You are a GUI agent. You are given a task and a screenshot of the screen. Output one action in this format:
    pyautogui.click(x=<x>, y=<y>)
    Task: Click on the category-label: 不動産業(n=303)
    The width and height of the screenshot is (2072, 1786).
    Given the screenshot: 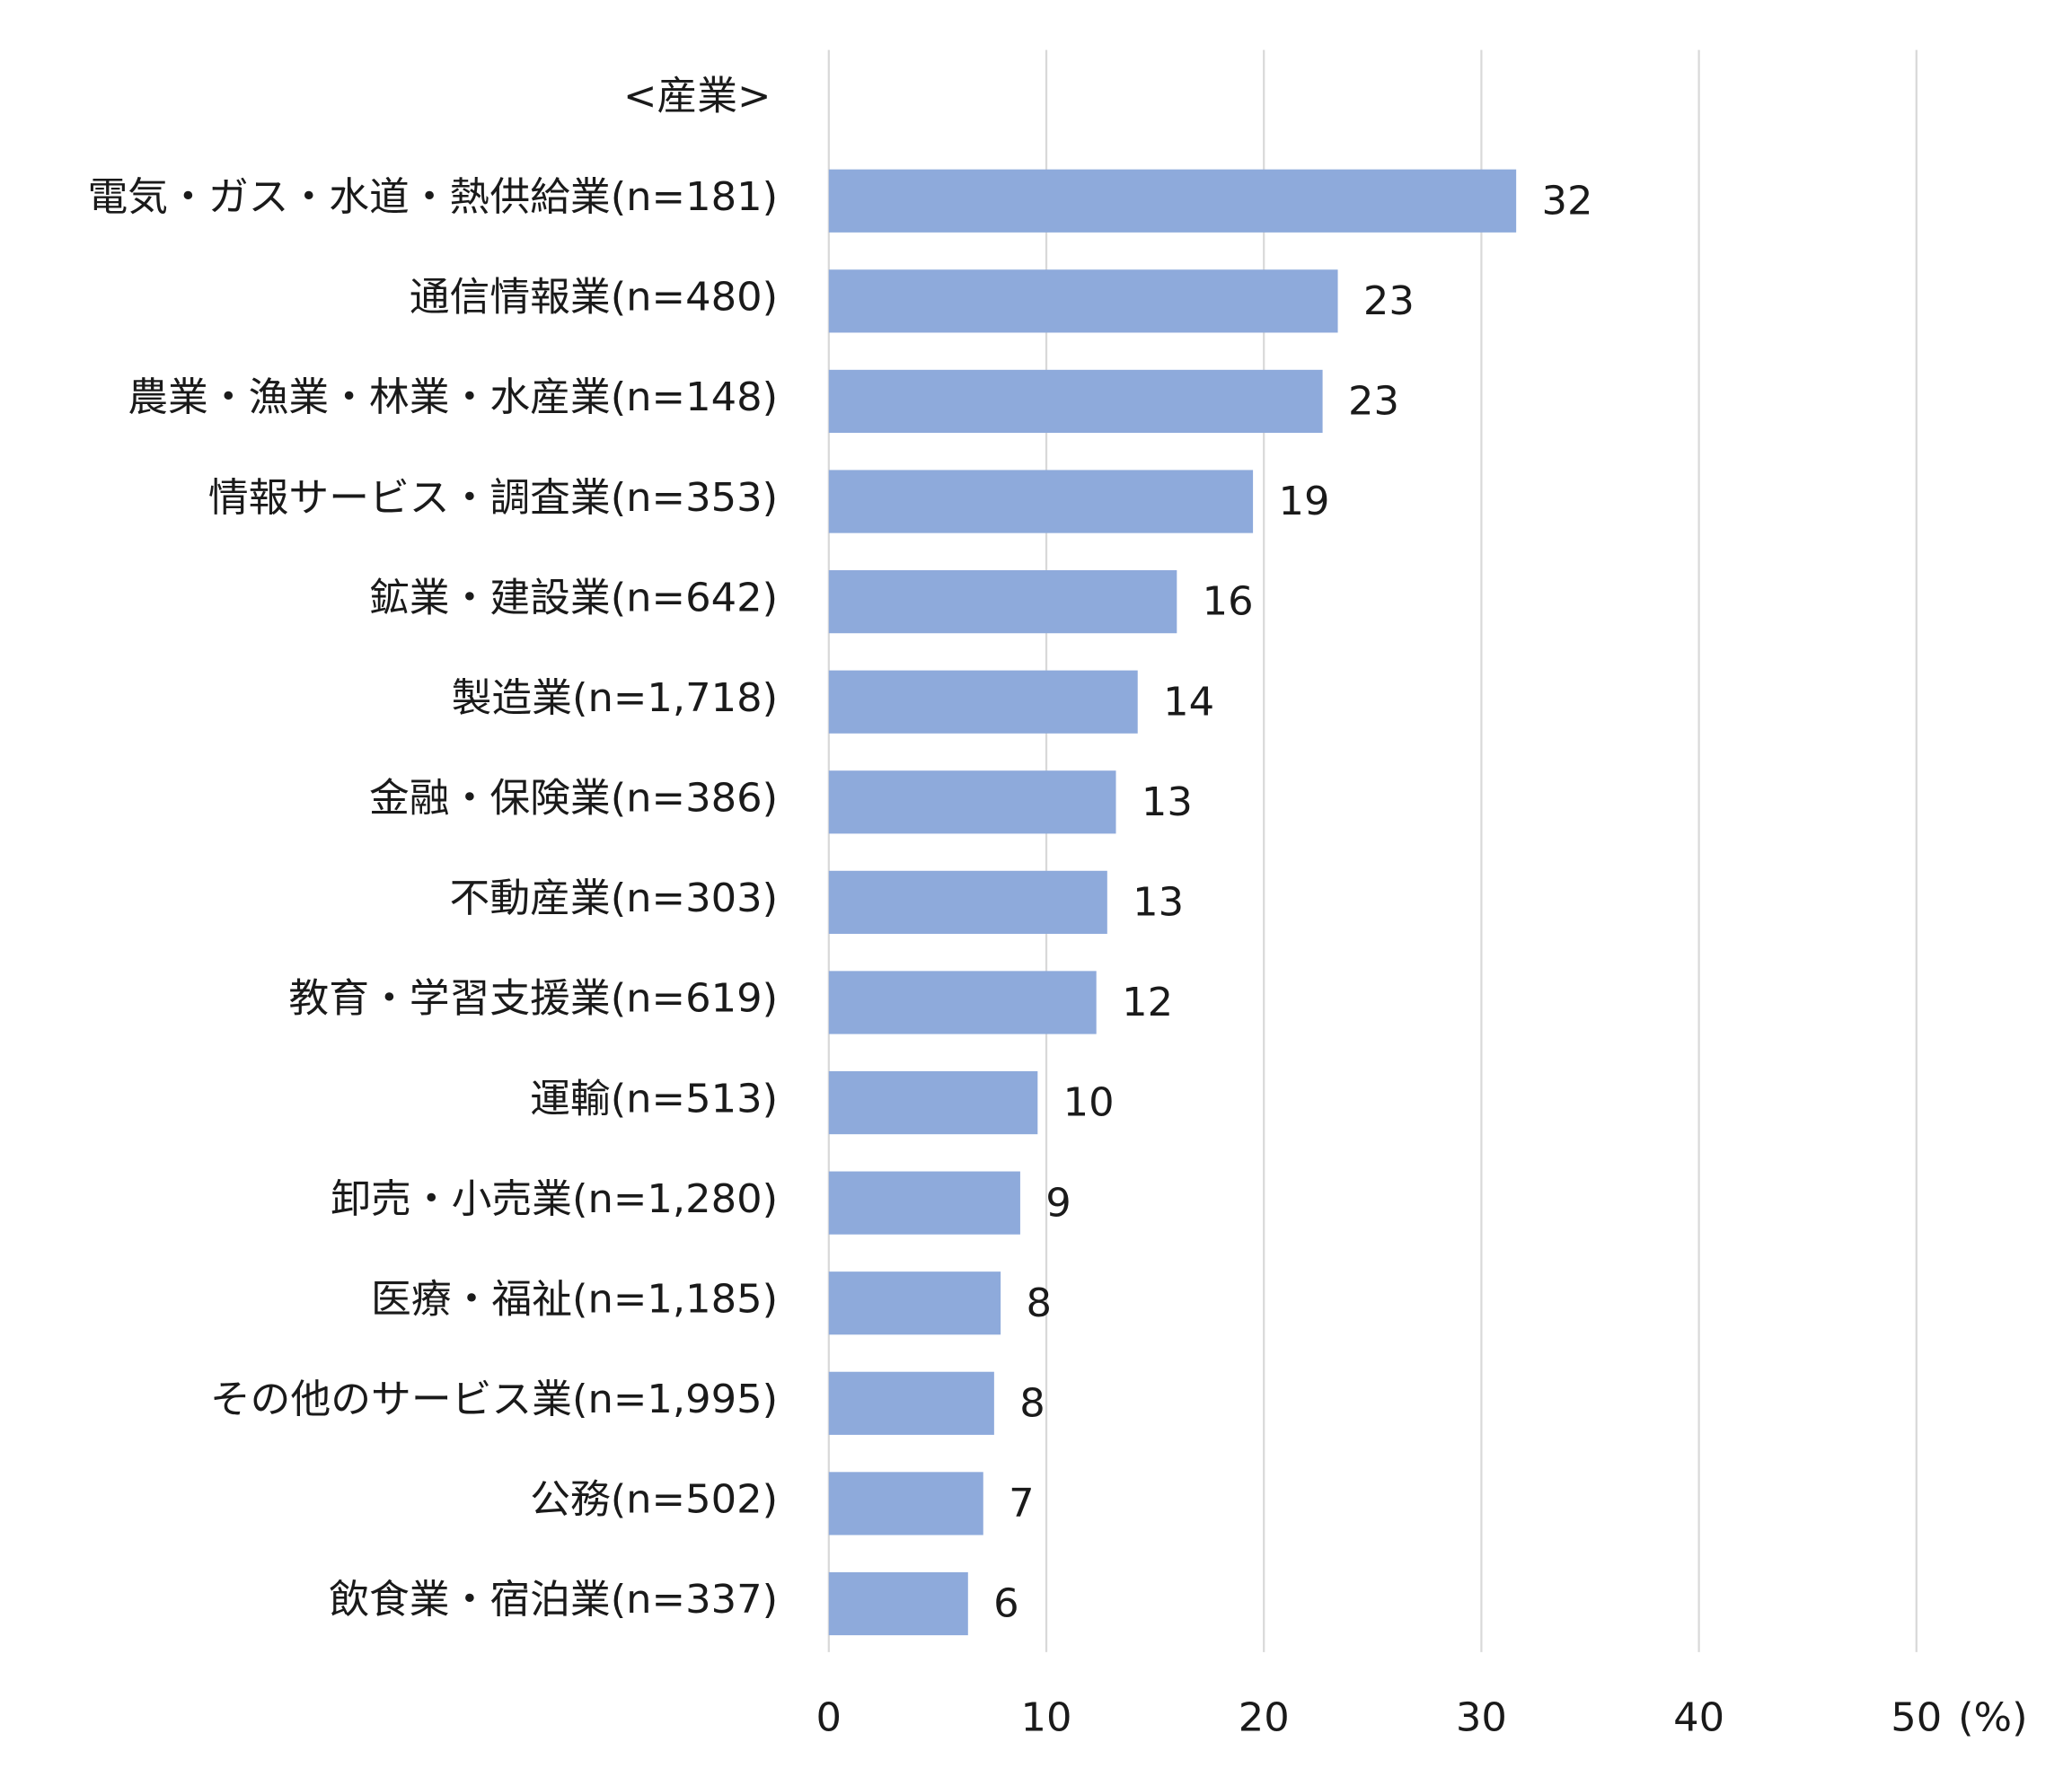 What is the action you would take?
    pyautogui.click(x=614, y=899)
    